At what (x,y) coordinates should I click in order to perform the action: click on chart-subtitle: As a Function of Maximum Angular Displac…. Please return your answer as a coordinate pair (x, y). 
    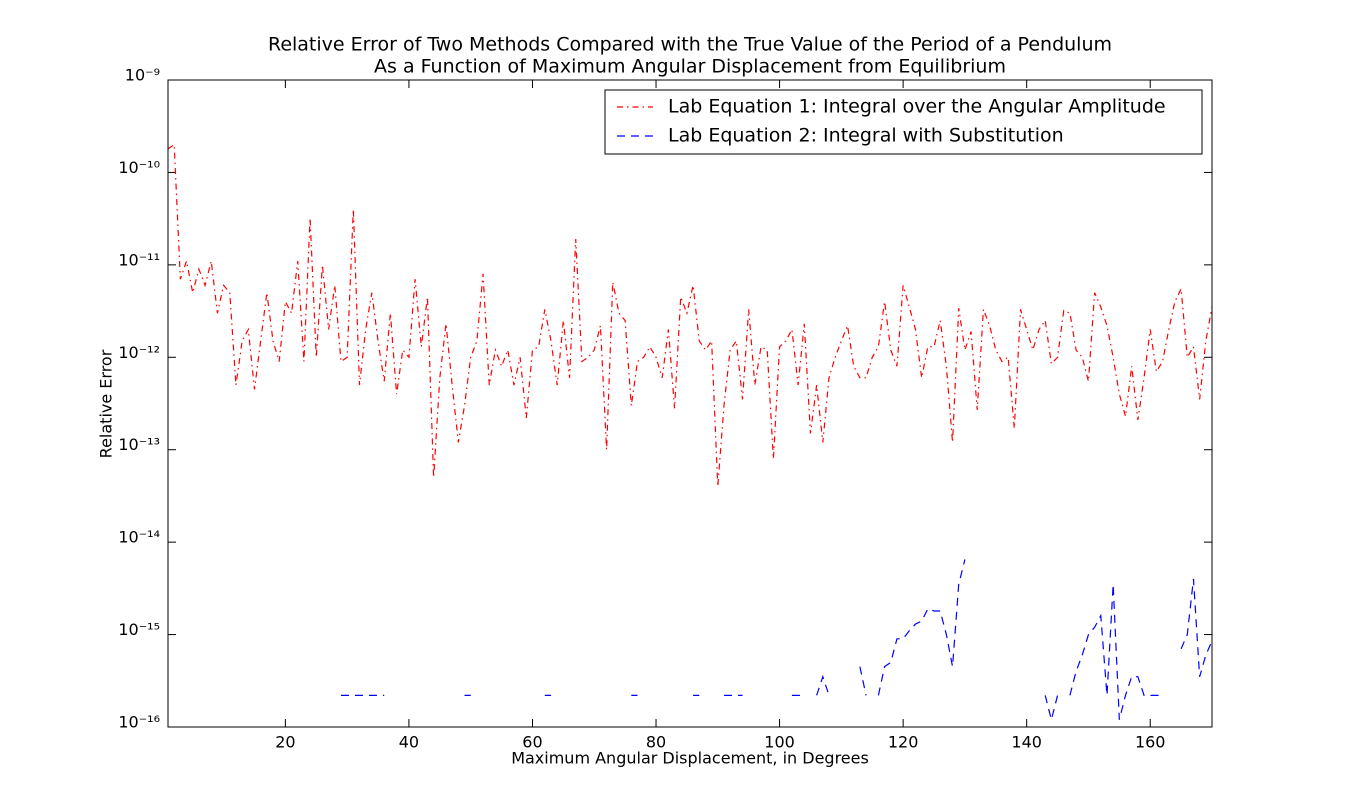
    Looking at the image, I should click on (690, 67).